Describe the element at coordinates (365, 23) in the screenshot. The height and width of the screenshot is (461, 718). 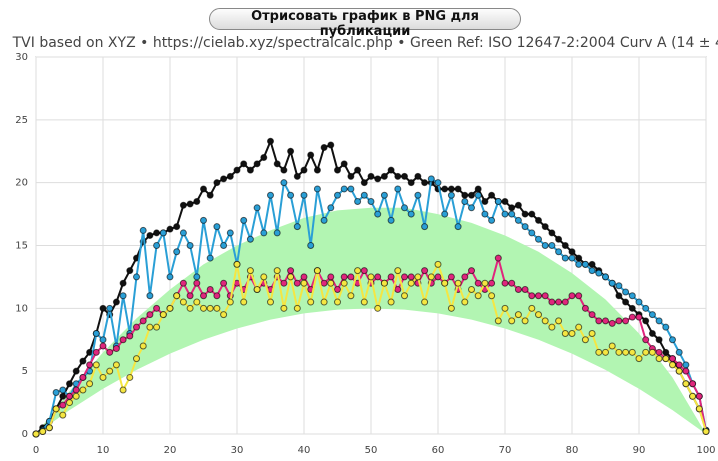
I see `export-button: Отрисовать график в PNG для публикации` at that location.